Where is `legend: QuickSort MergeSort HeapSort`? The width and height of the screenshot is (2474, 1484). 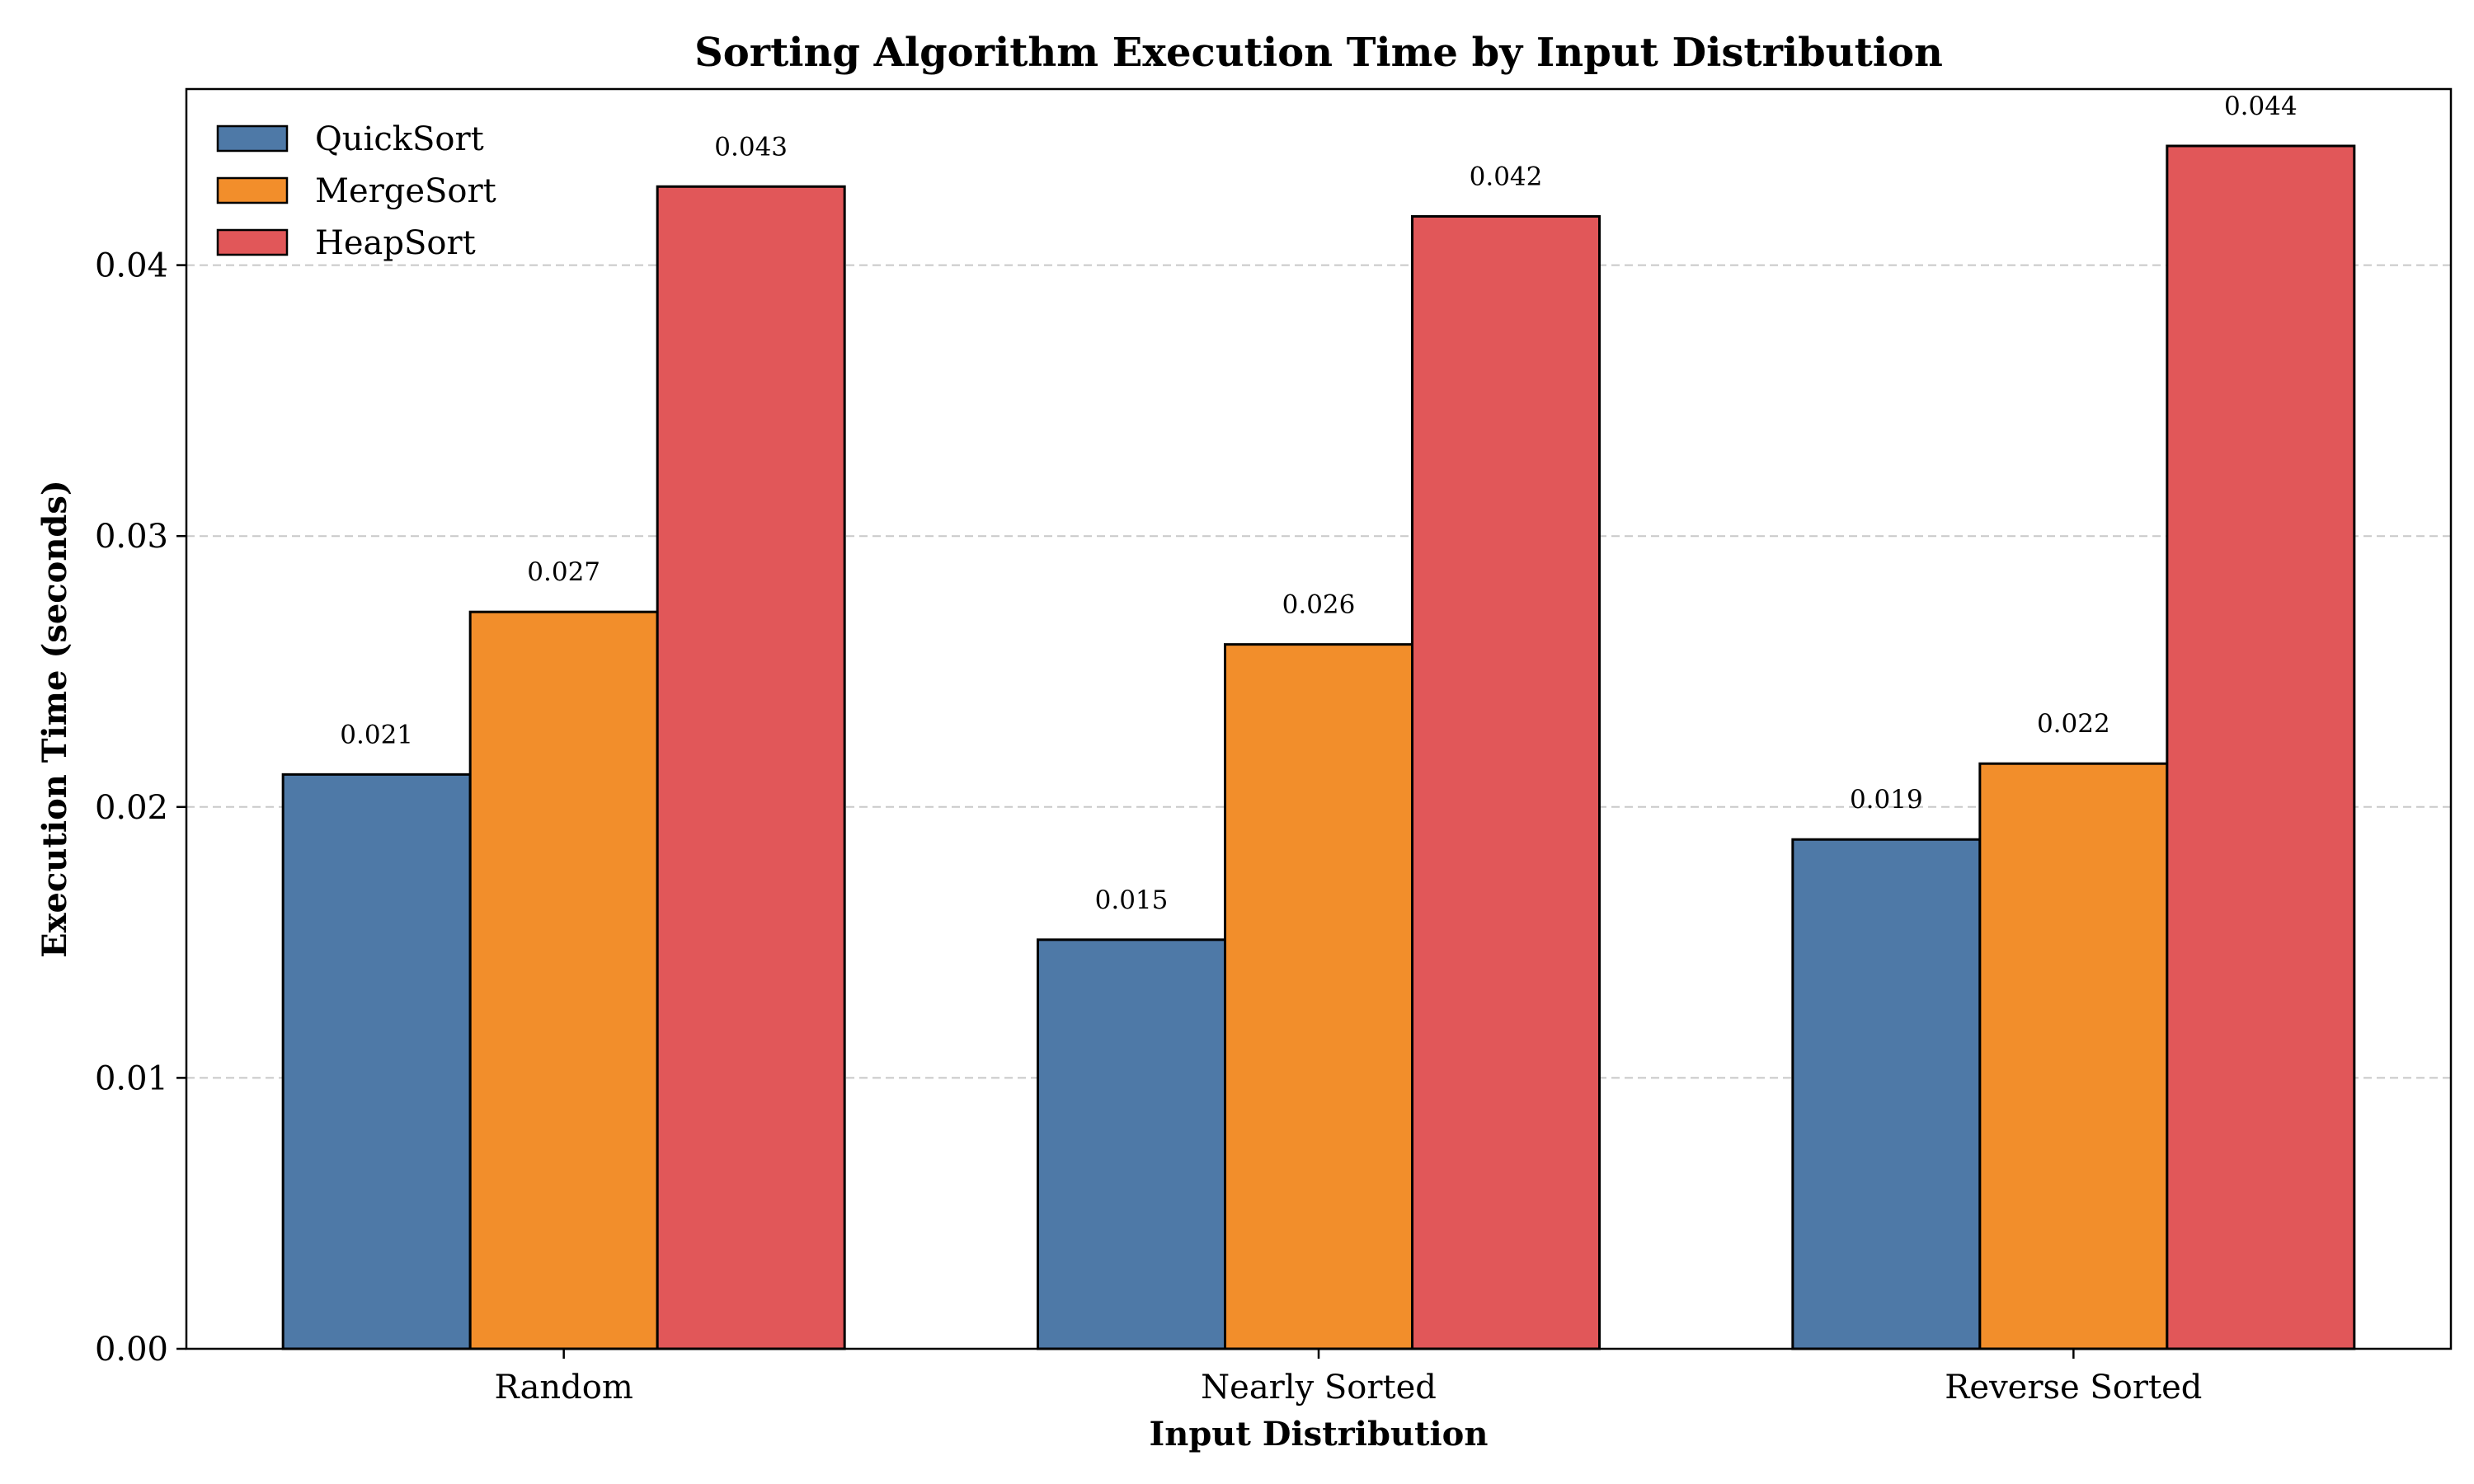 legend: QuickSort MergeSort HeapSort is located at coordinates (356, 191).